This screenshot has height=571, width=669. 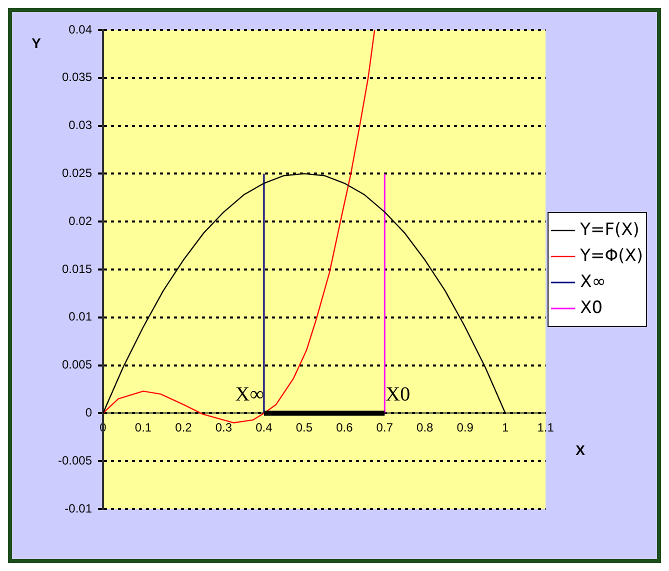 What do you see at coordinates (465, 427) in the screenshot?
I see `x-tick-label: 0.9` at bounding box center [465, 427].